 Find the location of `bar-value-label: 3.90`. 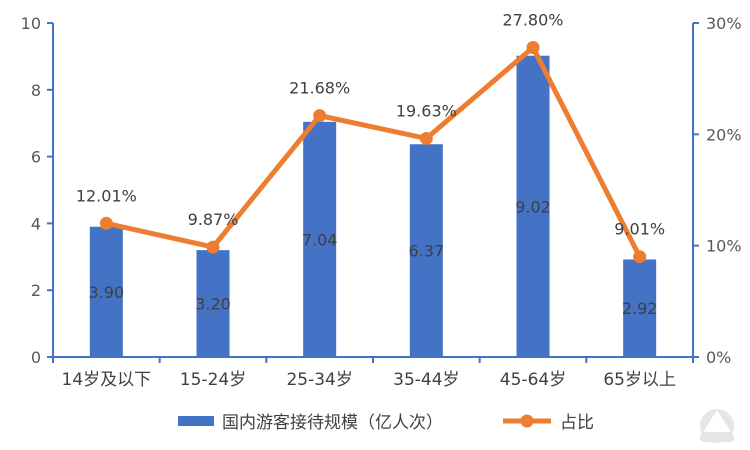

bar-value-label: 3.90 is located at coordinates (107, 292).